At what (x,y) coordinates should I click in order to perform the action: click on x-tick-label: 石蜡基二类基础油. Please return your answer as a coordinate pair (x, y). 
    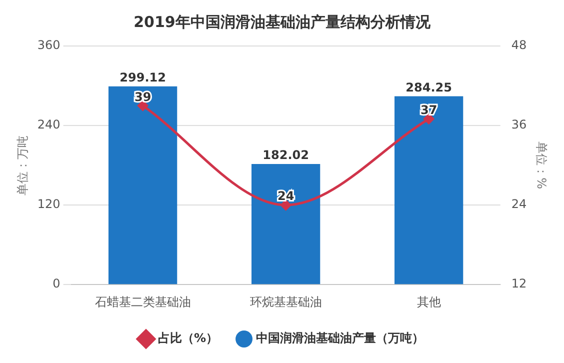
    Looking at the image, I should click on (142, 301).